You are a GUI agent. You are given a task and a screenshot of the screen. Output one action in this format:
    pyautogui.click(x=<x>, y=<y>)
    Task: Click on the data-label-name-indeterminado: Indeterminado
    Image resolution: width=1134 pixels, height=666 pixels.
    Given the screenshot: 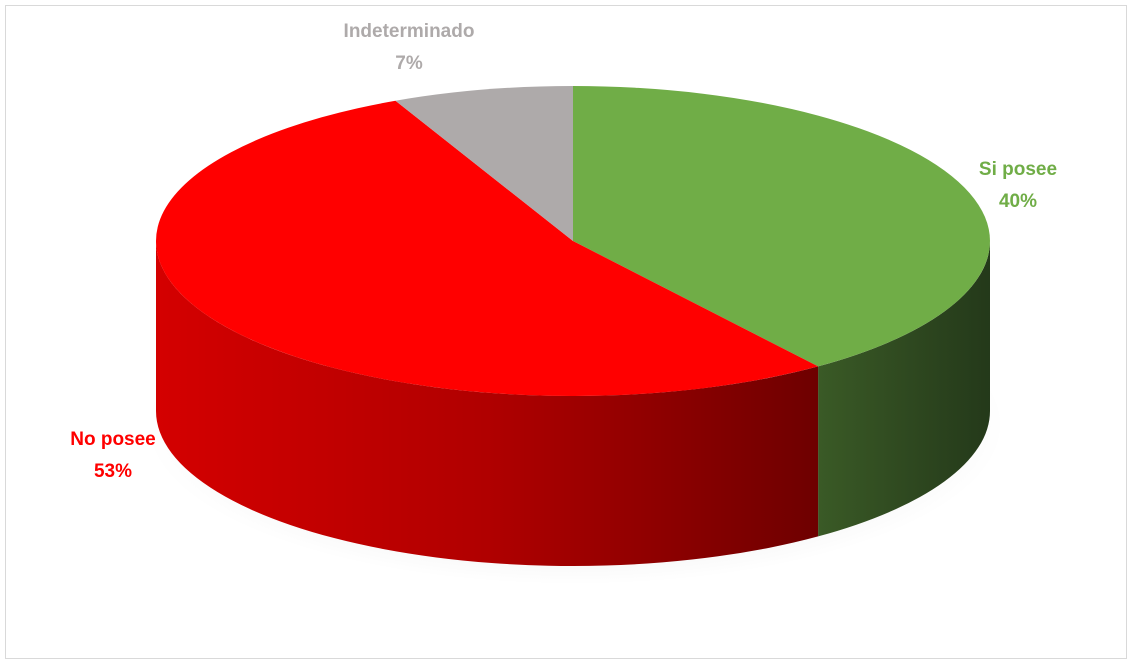 What is the action you would take?
    pyautogui.click(x=409, y=31)
    